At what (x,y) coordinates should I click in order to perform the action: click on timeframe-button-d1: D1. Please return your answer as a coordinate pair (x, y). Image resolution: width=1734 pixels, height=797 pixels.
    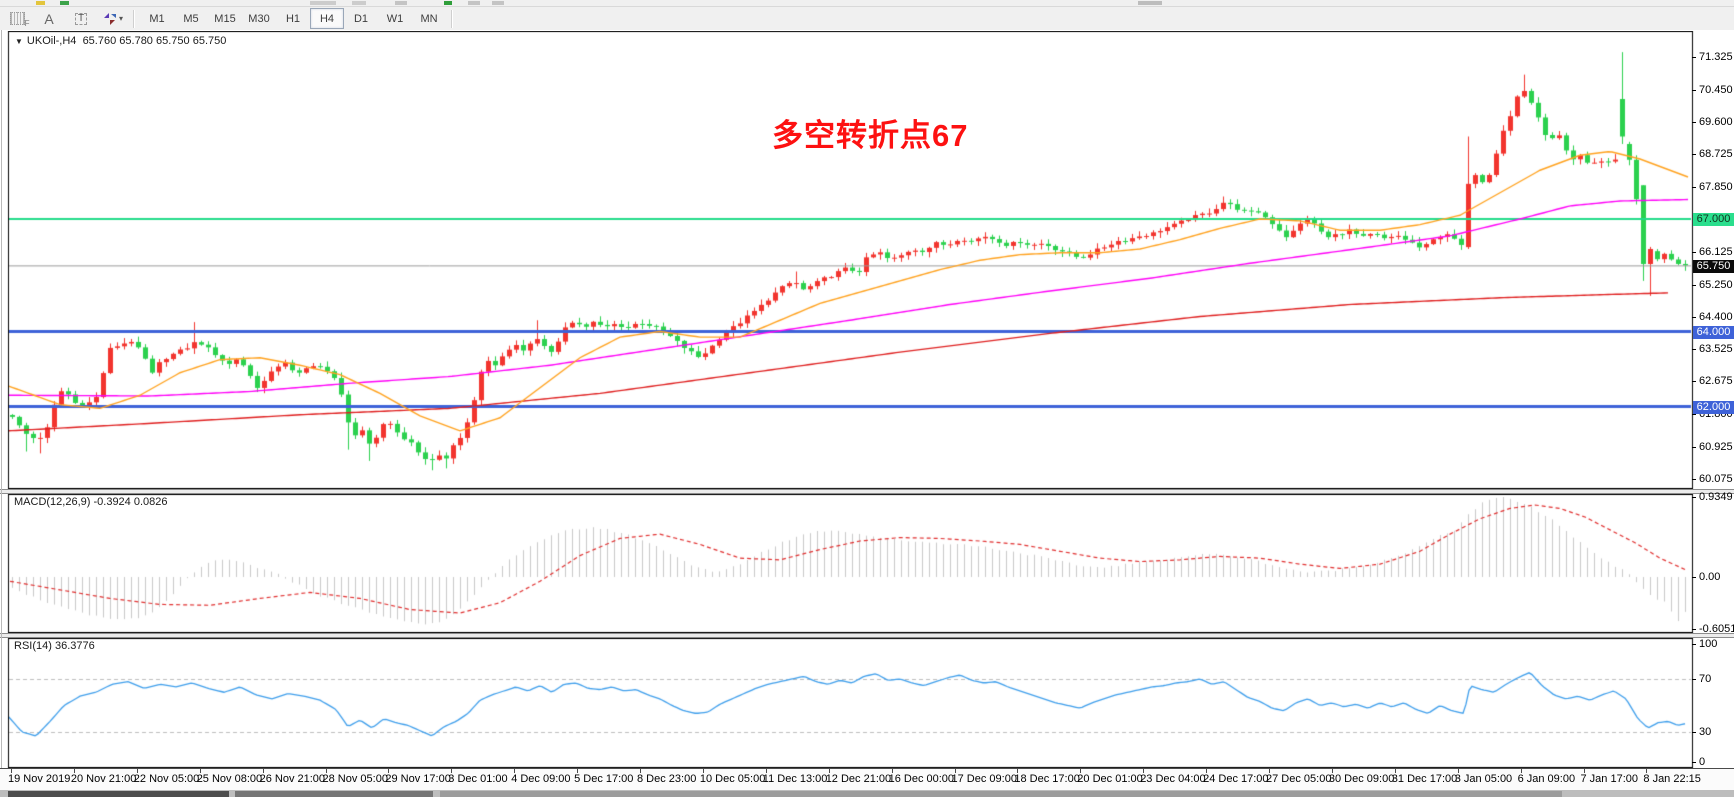
    Looking at the image, I should click on (361, 18).